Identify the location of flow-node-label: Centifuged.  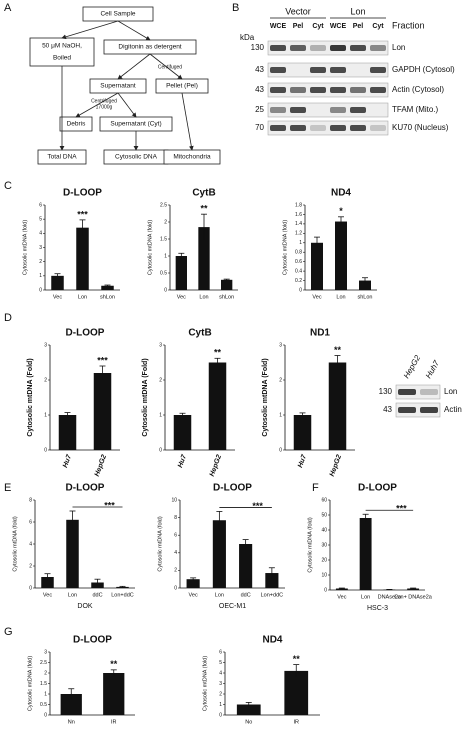
(170, 67).